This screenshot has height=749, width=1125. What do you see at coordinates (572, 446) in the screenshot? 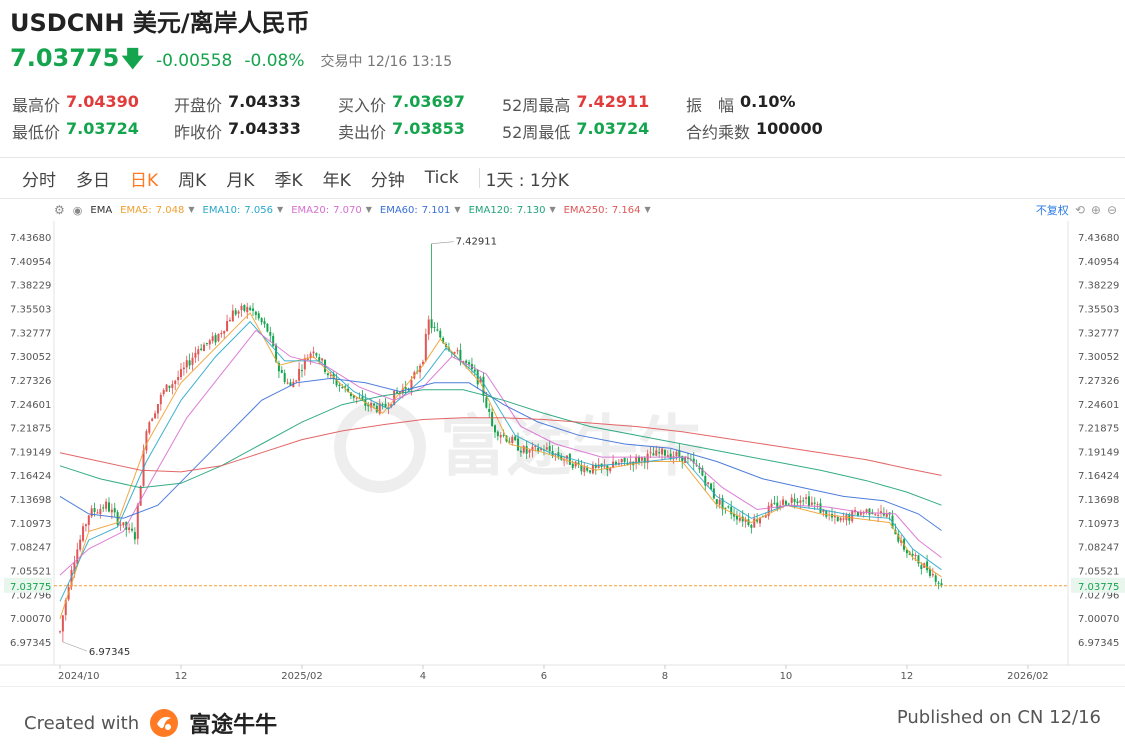
I see `watermark-text: 富途牛牛` at bounding box center [572, 446].